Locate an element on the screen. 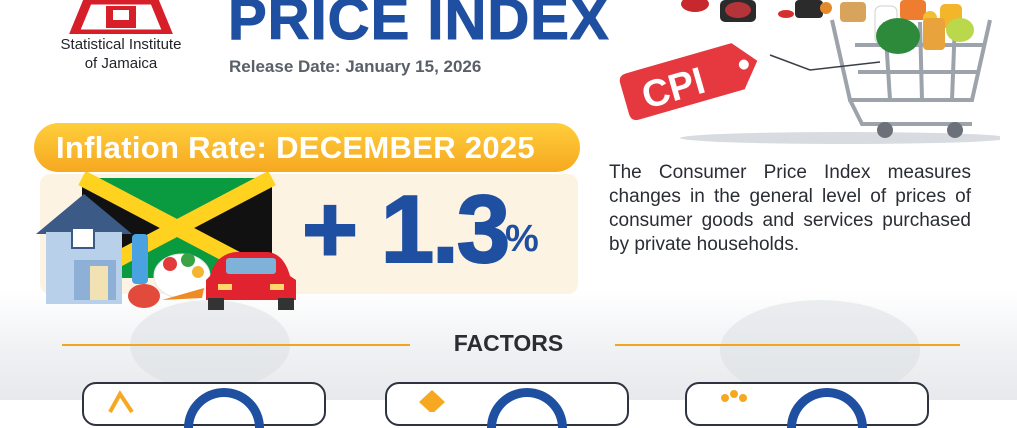 This screenshot has width=1017, height=428. release-date: Release Date: January 15, 2026 is located at coordinates (355, 66).